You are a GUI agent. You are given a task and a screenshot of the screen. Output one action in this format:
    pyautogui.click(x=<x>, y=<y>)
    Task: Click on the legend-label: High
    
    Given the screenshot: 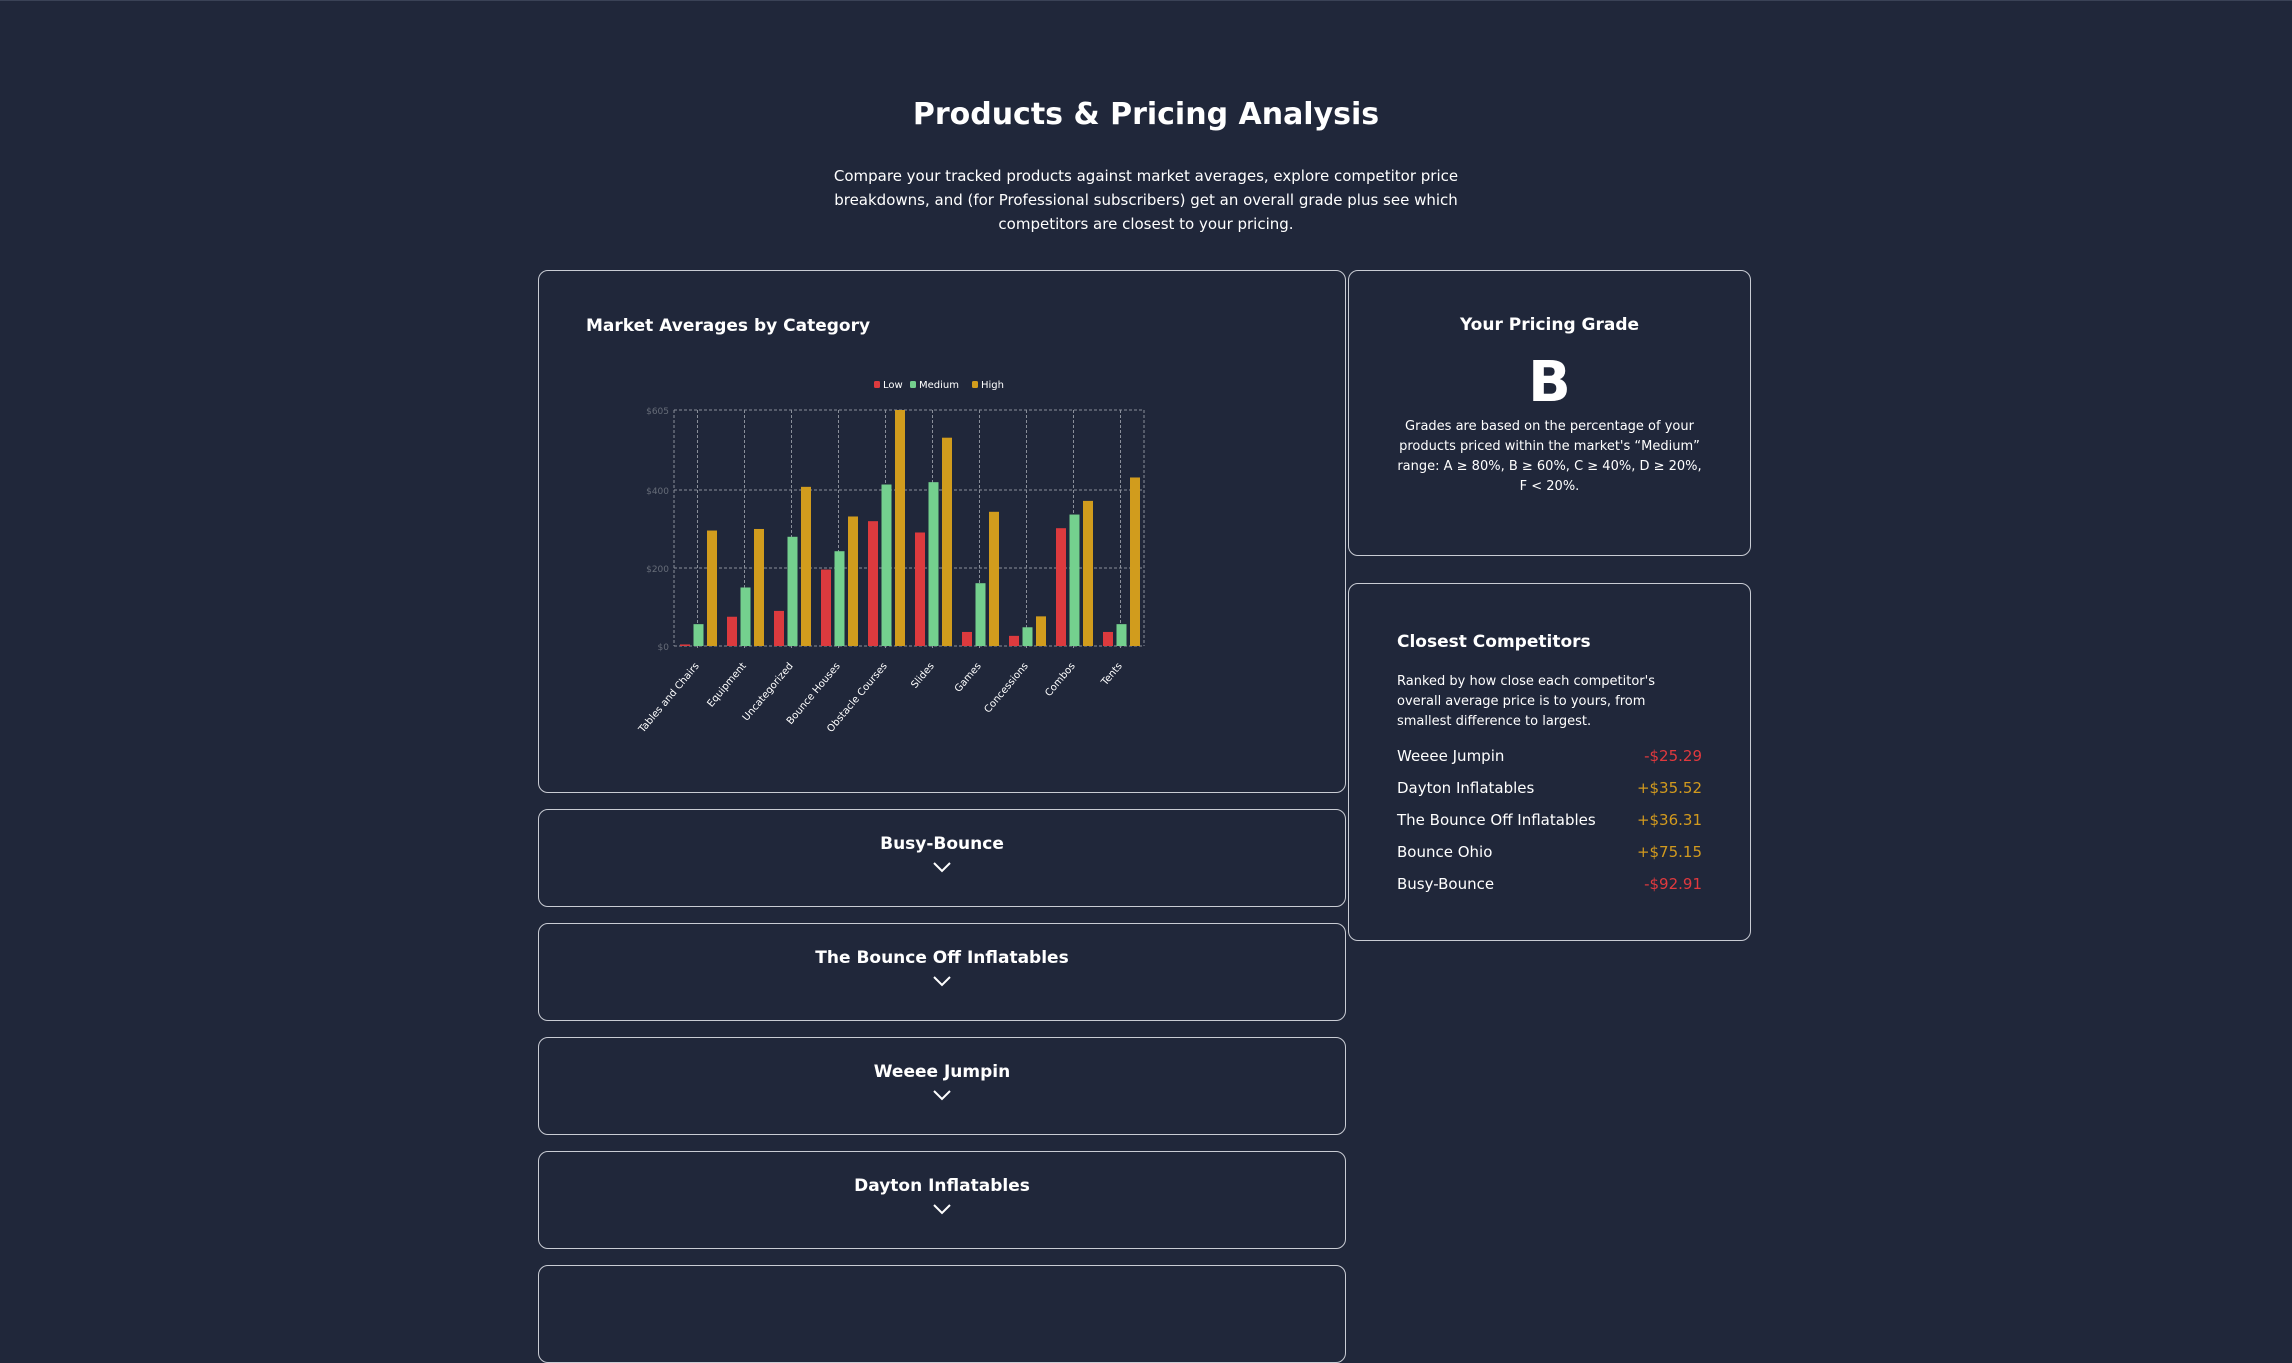 What is the action you would take?
    pyautogui.click(x=992, y=385)
    